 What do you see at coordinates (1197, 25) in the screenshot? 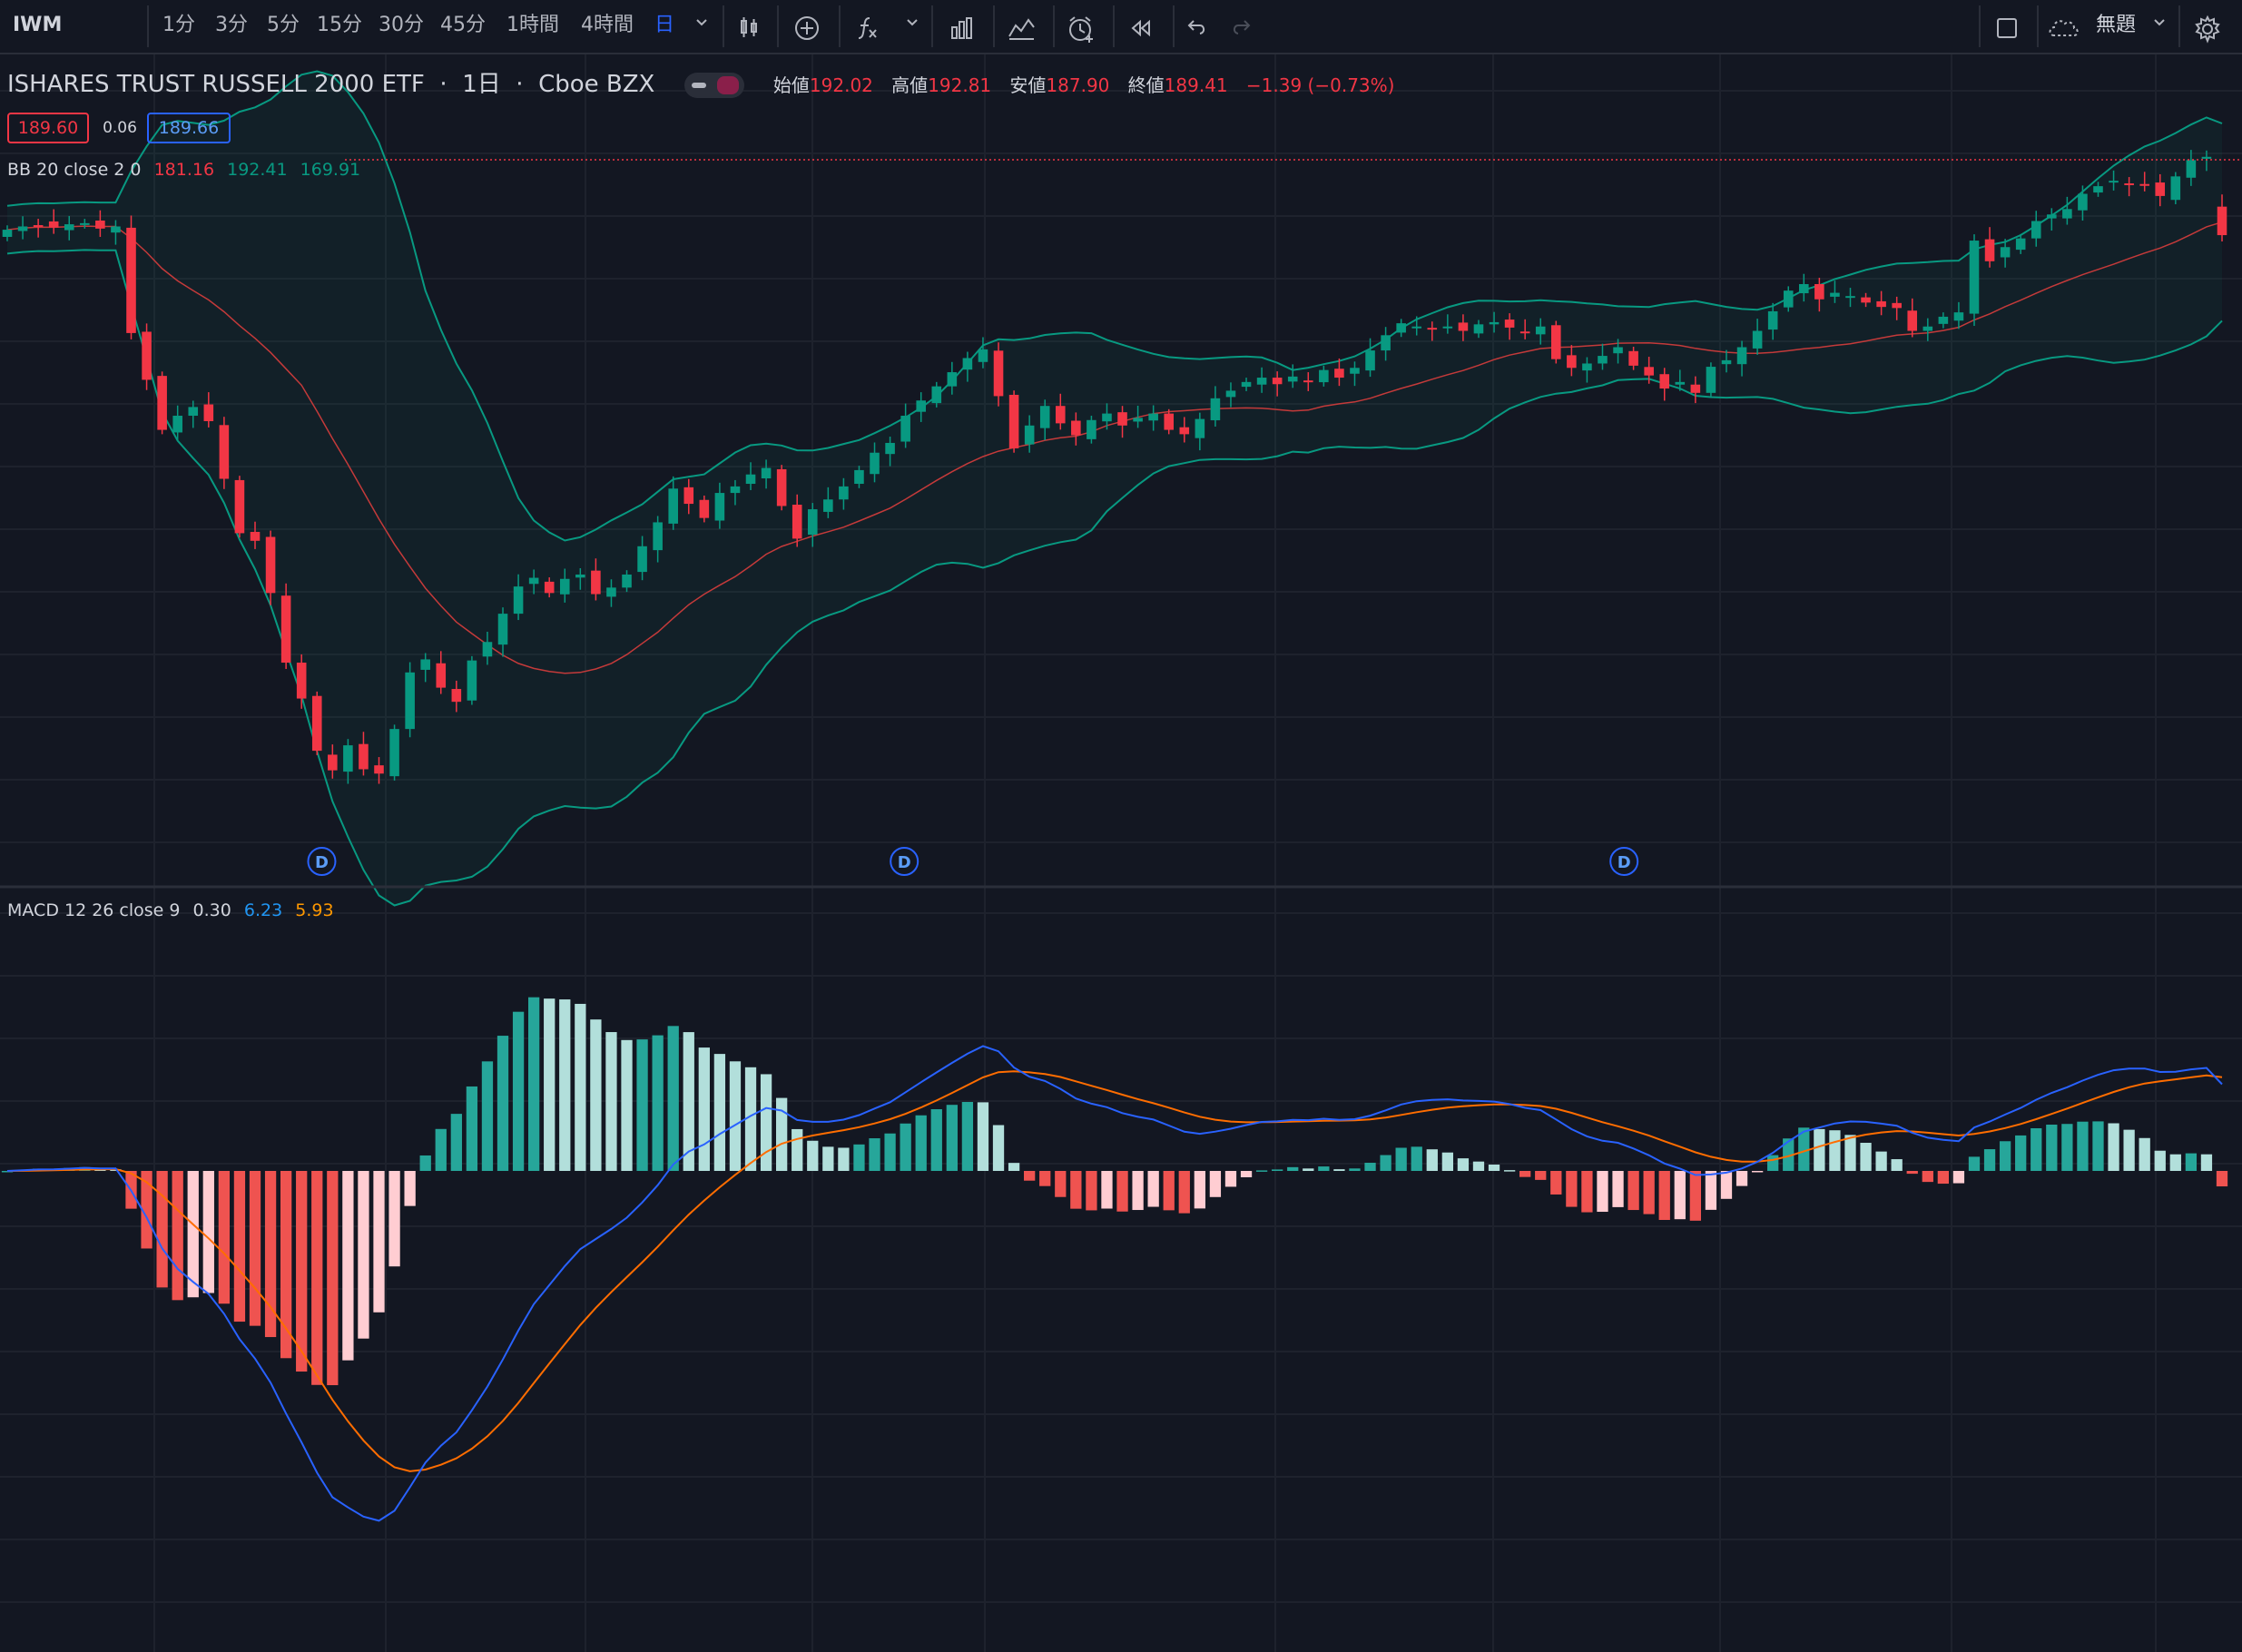
I see `undo-icon` at bounding box center [1197, 25].